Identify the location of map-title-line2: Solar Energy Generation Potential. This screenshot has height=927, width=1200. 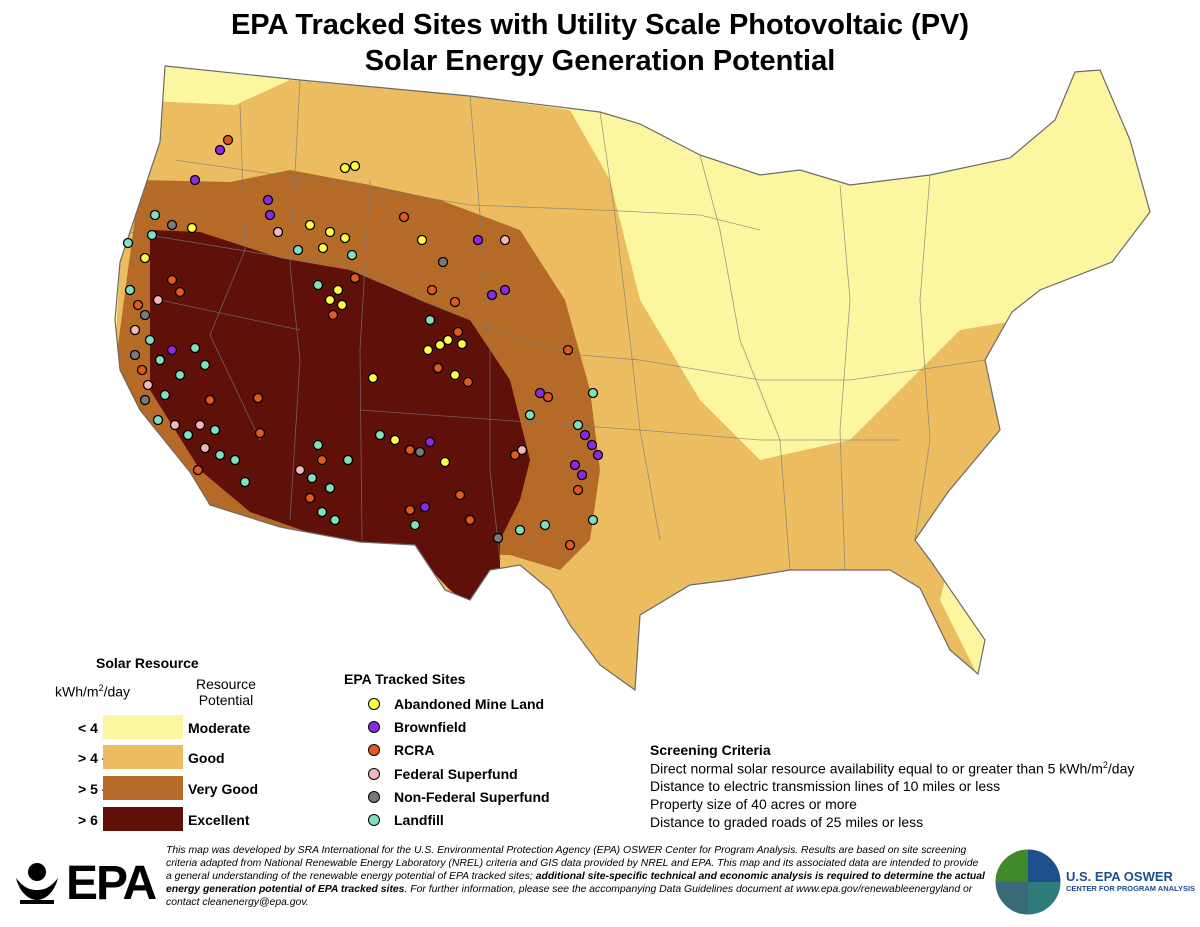
(600, 61).